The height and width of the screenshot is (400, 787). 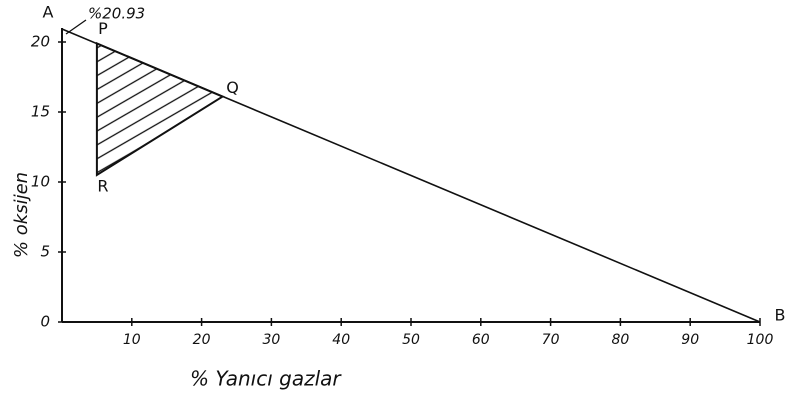 I want to click on x-tick-label: 50, so click(x=411, y=340).